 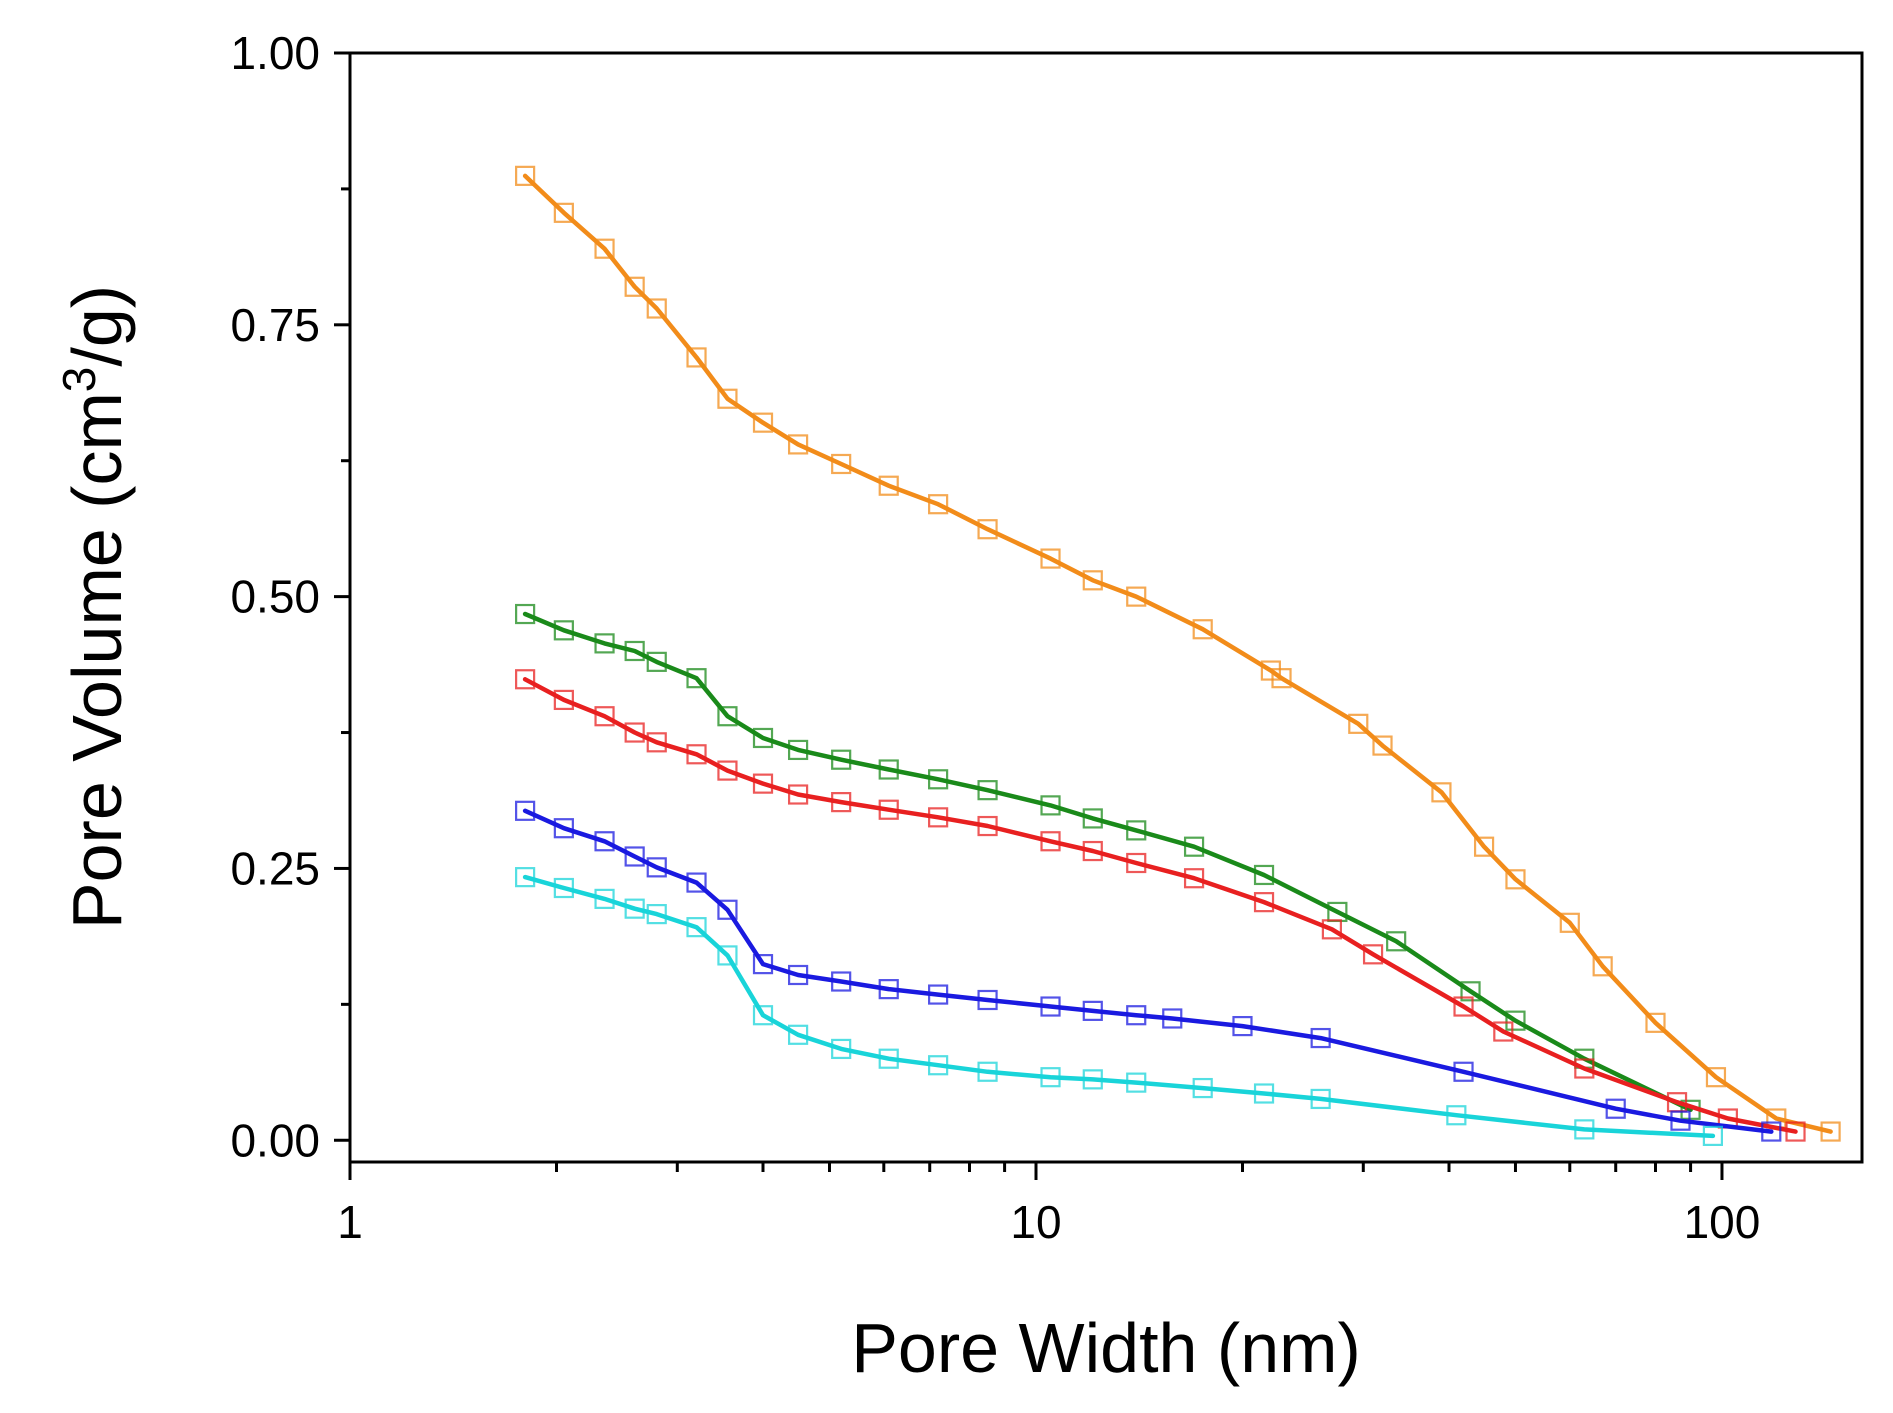 I want to click on x-axis-title: Pore Width (nm), so click(x=1106, y=1348).